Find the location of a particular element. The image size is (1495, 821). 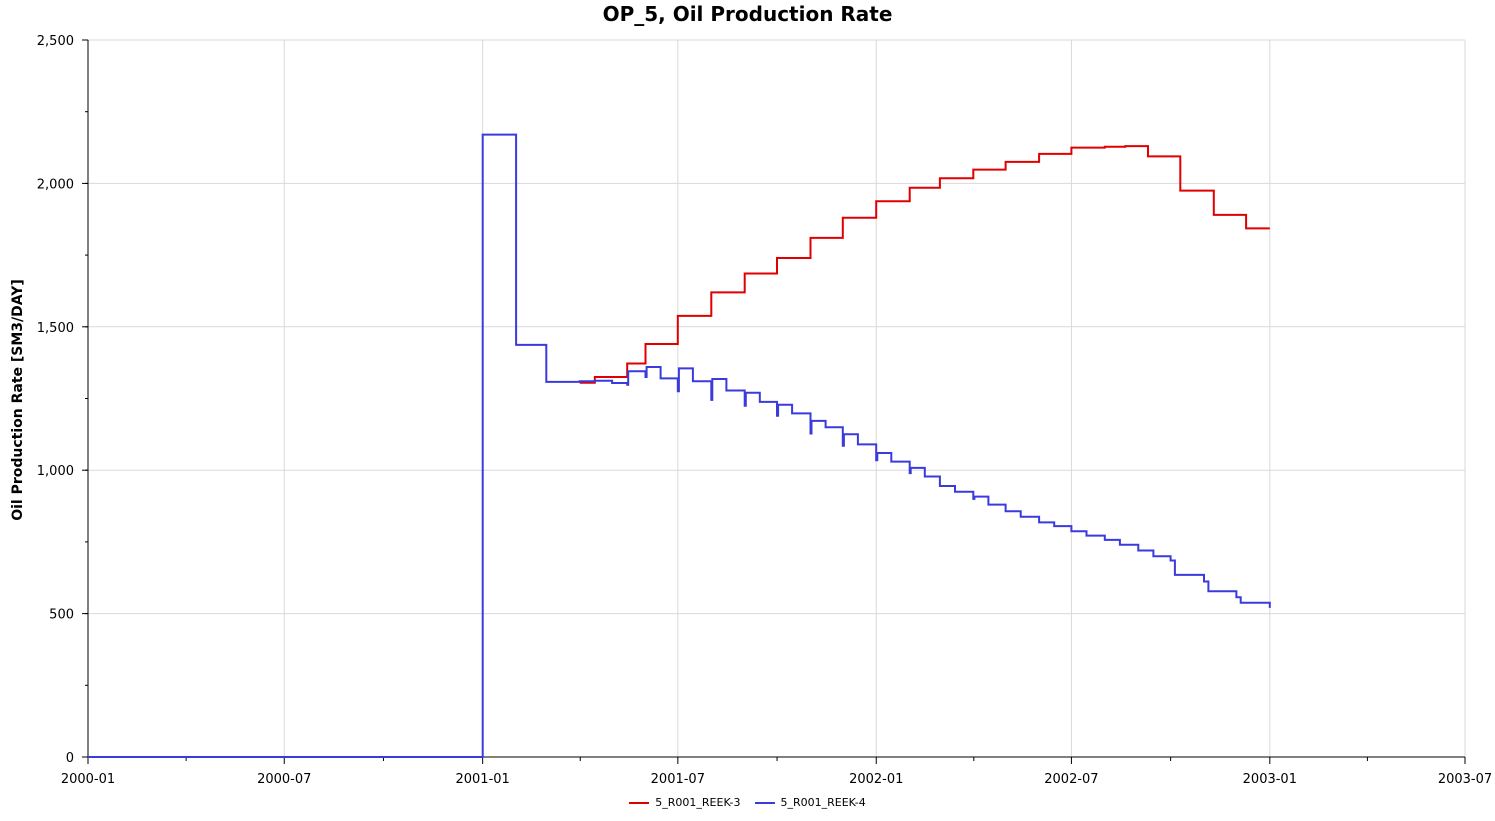

legend-label: 5_R001_REEK-3 is located at coordinates (698, 802).